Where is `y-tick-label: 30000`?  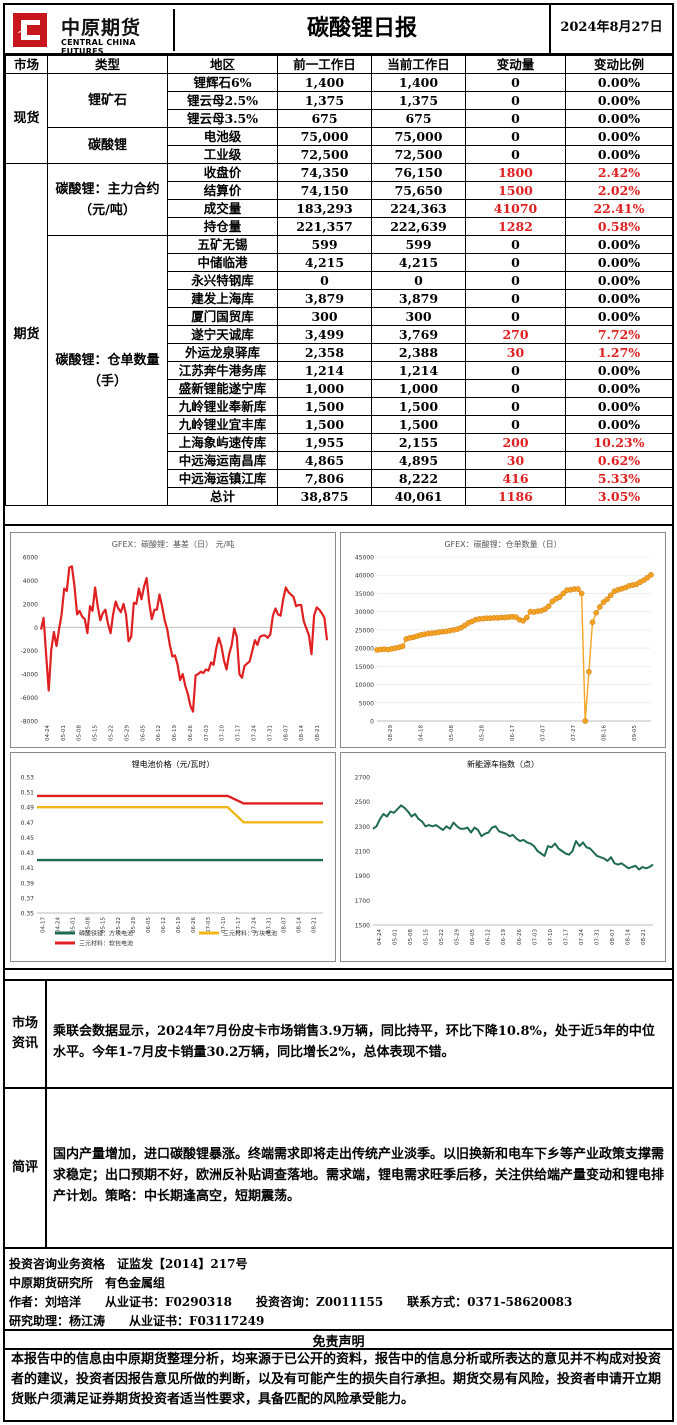
y-tick-label: 30000 is located at coordinates (364, 612).